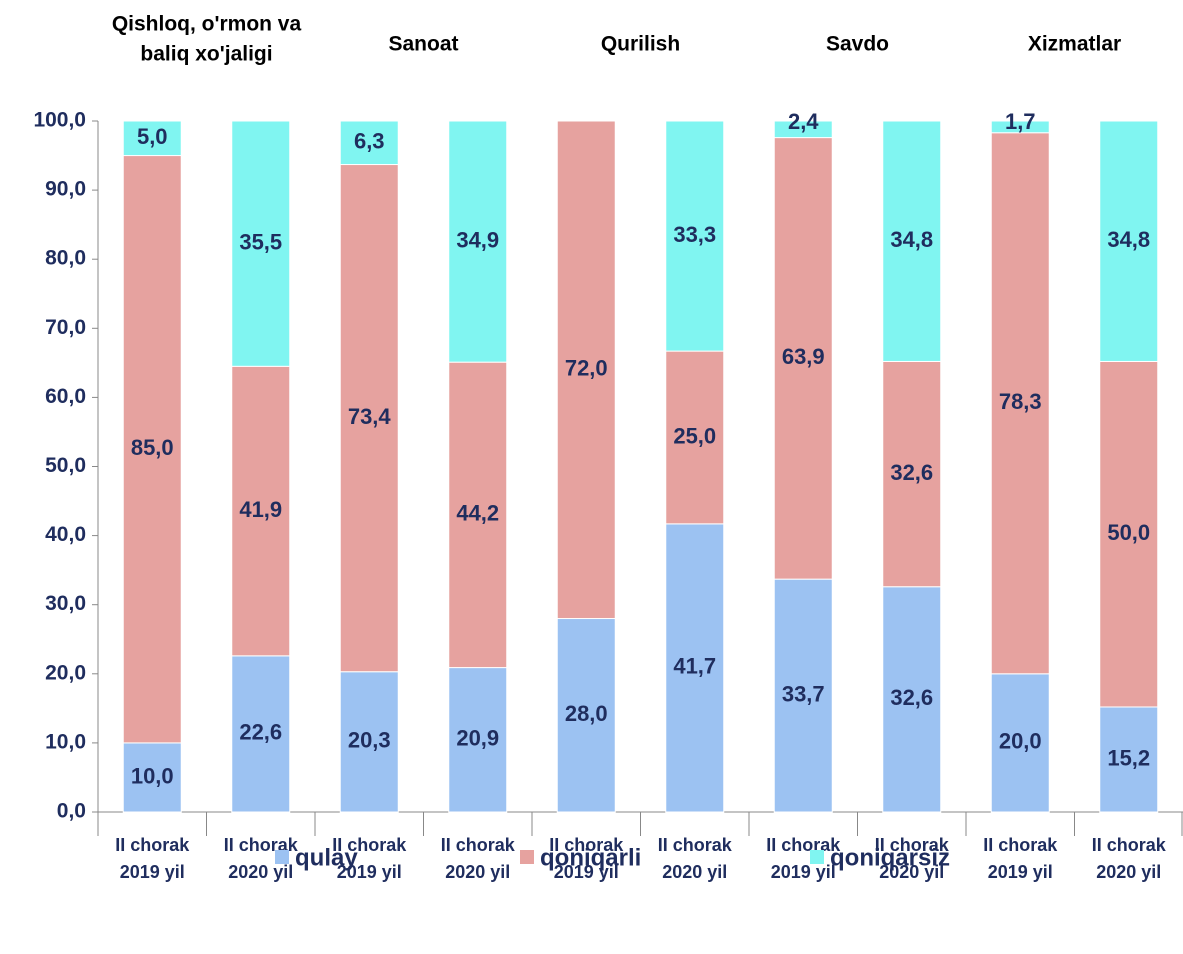  I want to click on data-label: 35,5, so click(260, 241).